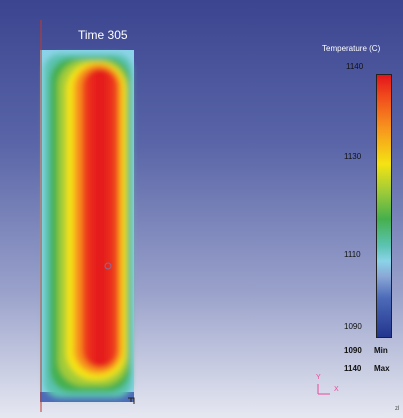  Describe the element at coordinates (353, 368) in the screenshot. I see `max-value: 1140` at that location.